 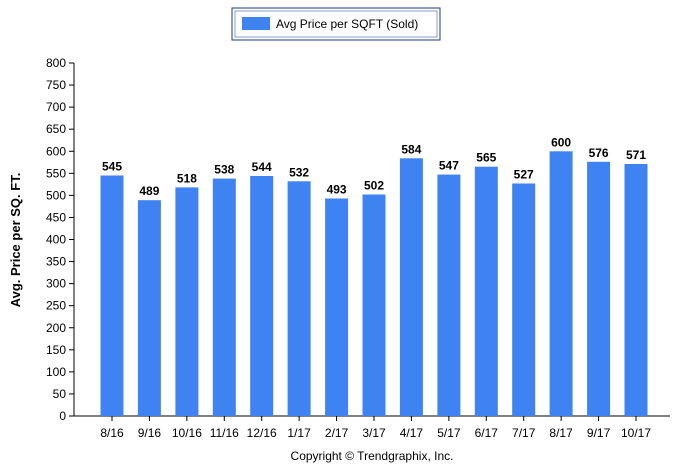 I want to click on legend-swatch, so click(x=256, y=23).